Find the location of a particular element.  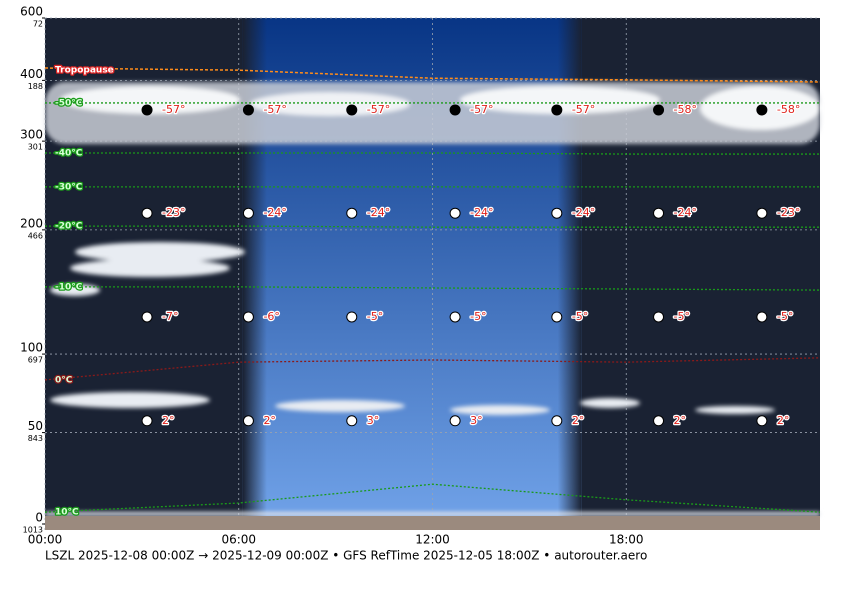

isotherm-label: 0°C is located at coordinates (64, 380).